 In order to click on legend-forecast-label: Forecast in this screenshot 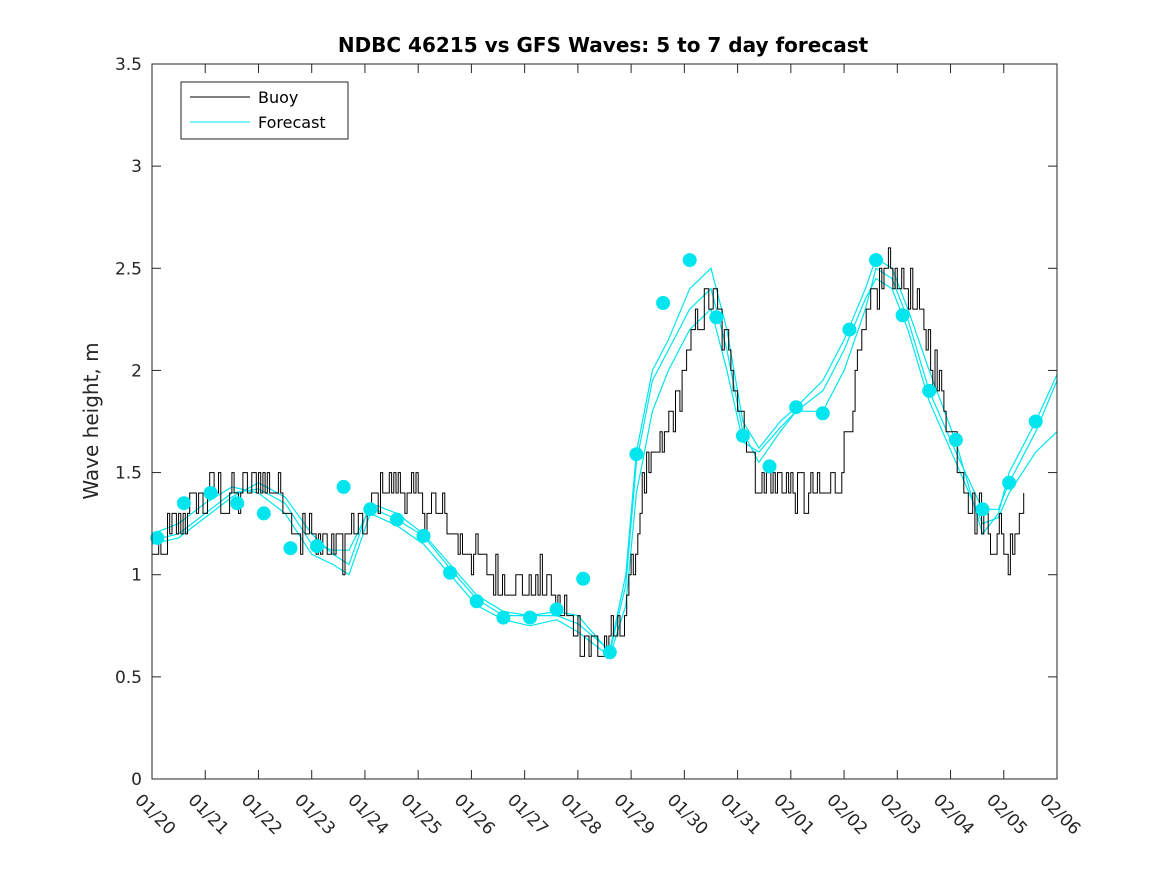, I will do `click(292, 122)`.